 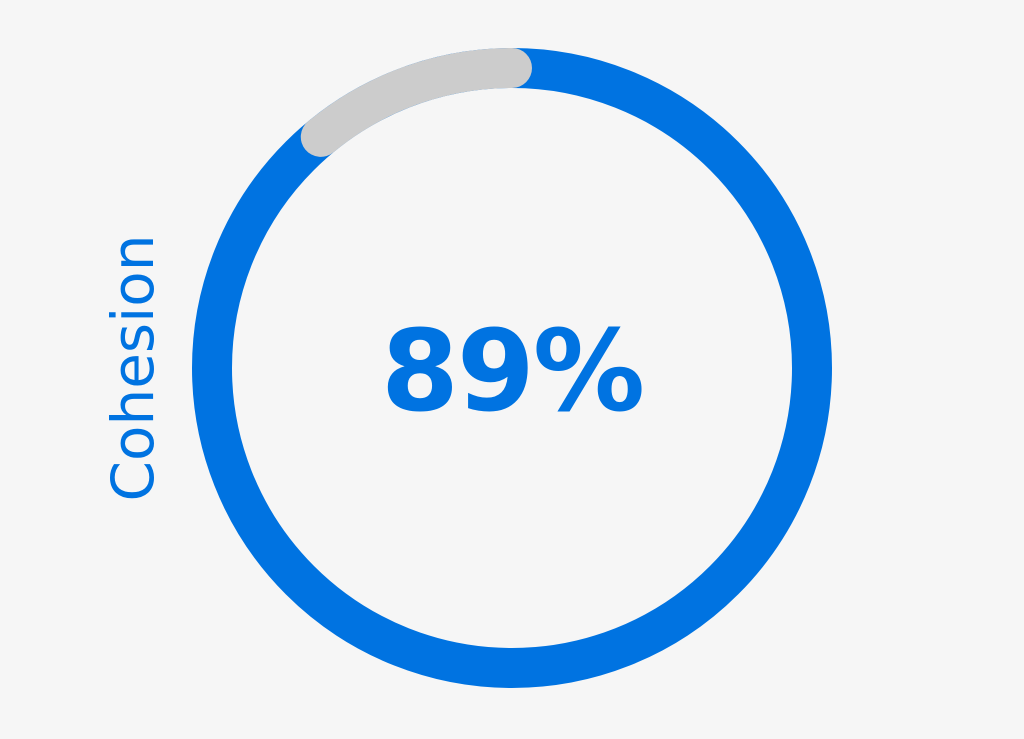 I want to click on ring-remaining-arc, so click(x=416, y=102).